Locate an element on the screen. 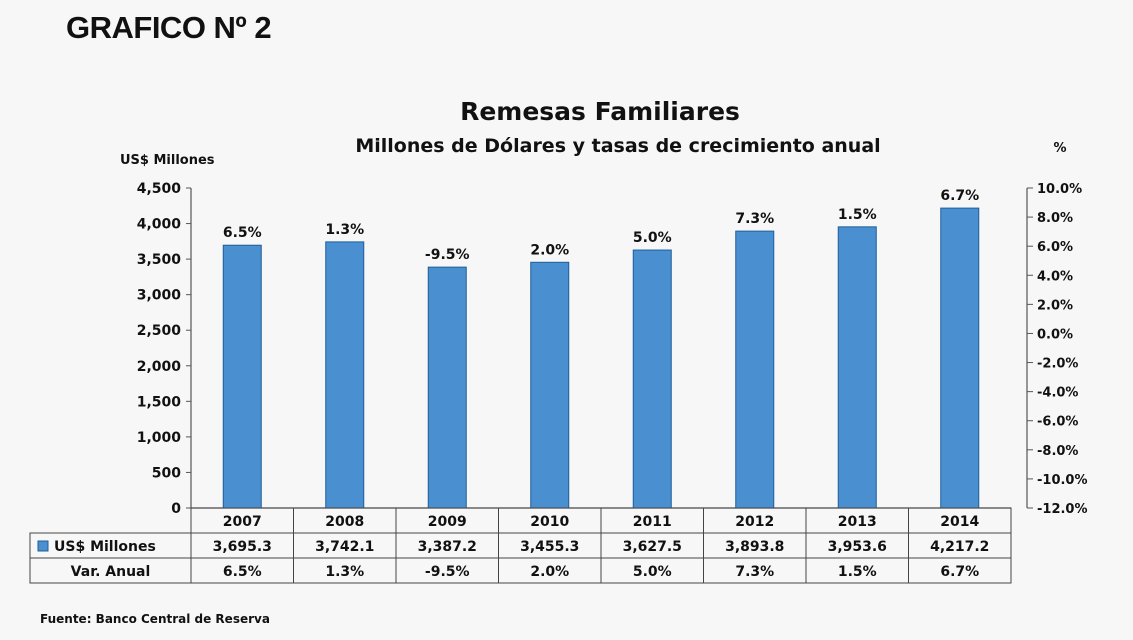 The width and height of the screenshot is (1133, 640). x-category-label: 2008 is located at coordinates (344, 522).